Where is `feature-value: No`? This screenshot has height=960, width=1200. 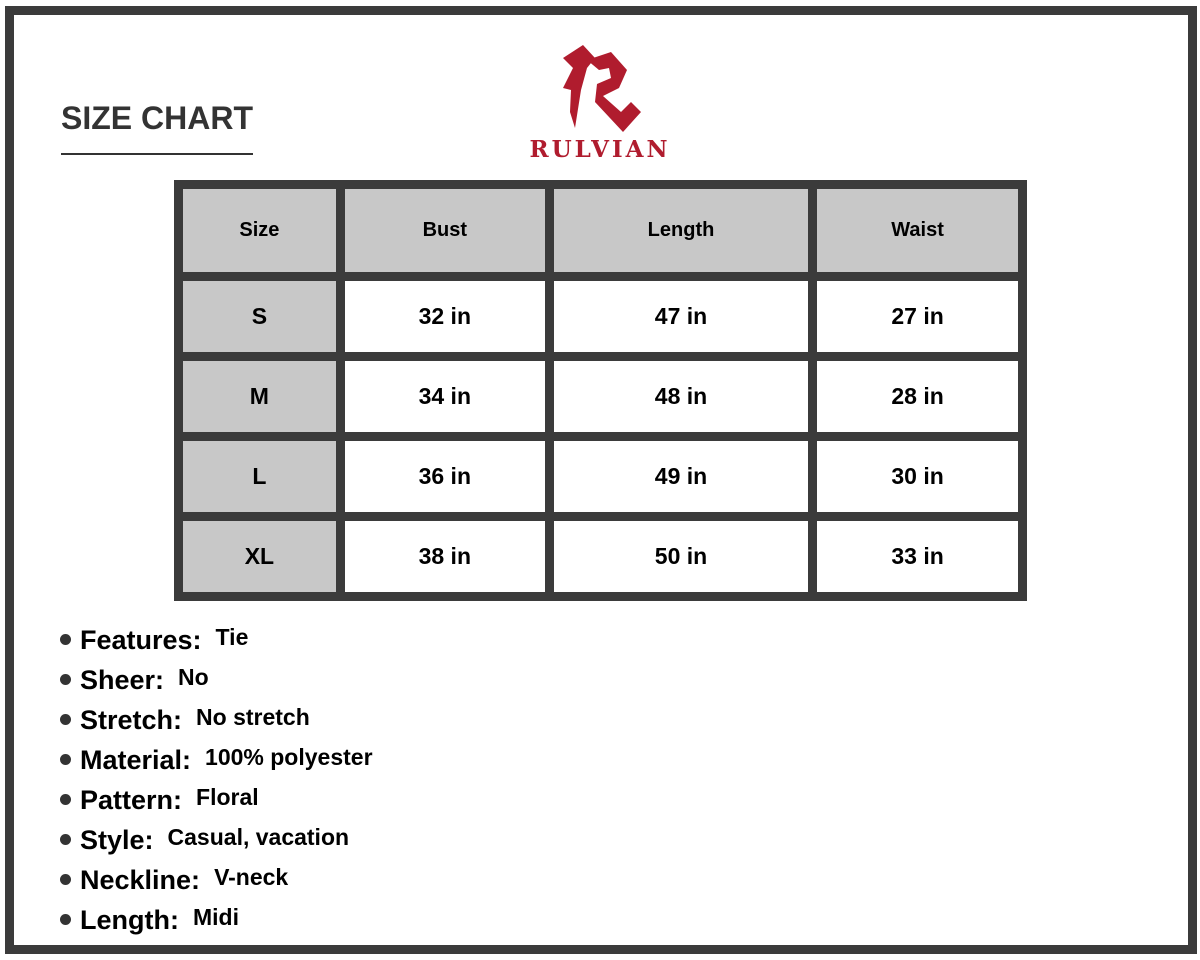 feature-value: No is located at coordinates (193, 677).